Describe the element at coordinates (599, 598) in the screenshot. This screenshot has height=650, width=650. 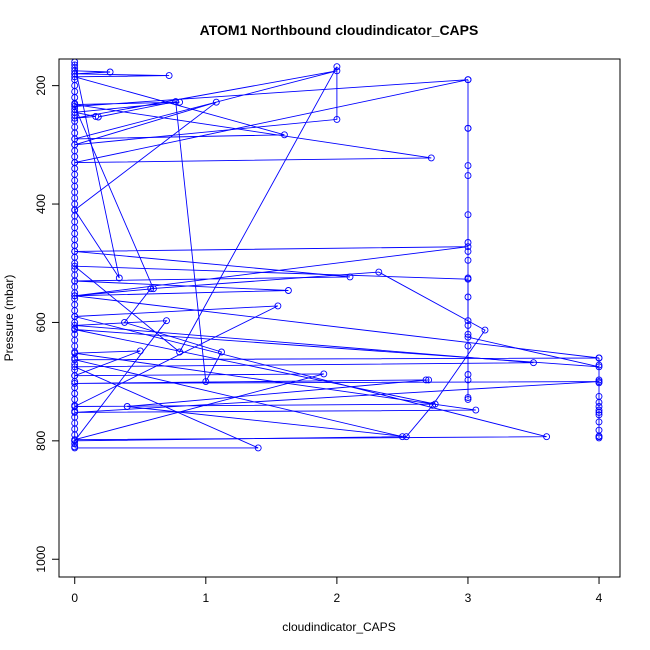
I see `x-tick-label: 4` at that location.